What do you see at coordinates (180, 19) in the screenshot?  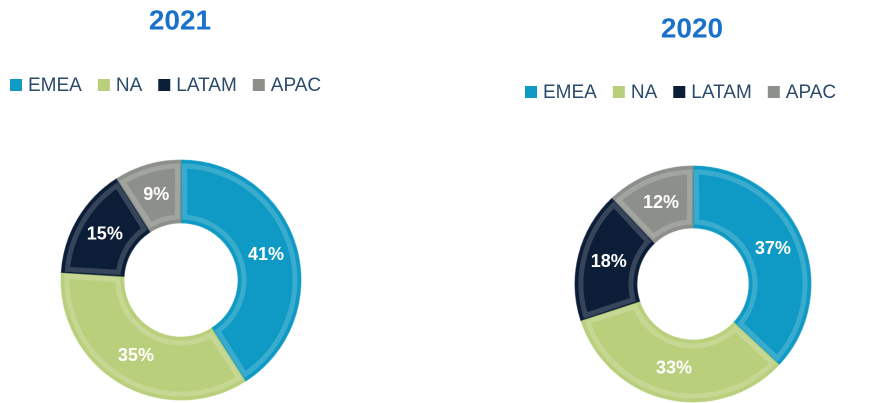 I see `chart-title: 2021` at bounding box center [180, 19].